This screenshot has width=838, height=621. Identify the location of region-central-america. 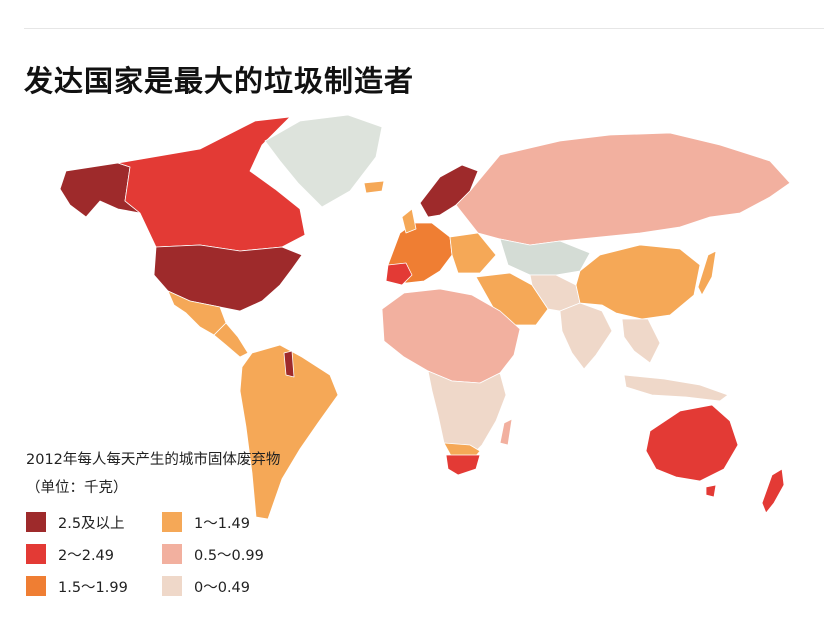
(231, 340).